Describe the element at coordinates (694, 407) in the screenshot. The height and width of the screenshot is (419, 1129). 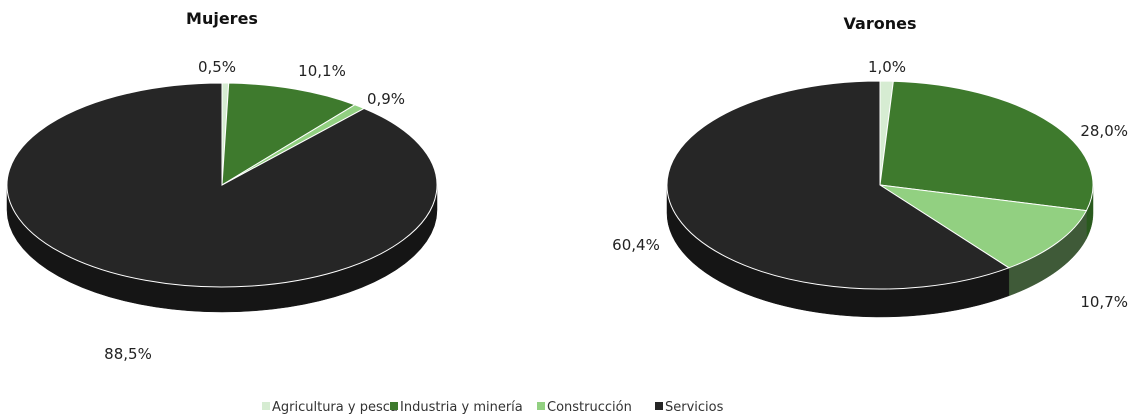
I see `legend-label: Servicios` at that location.